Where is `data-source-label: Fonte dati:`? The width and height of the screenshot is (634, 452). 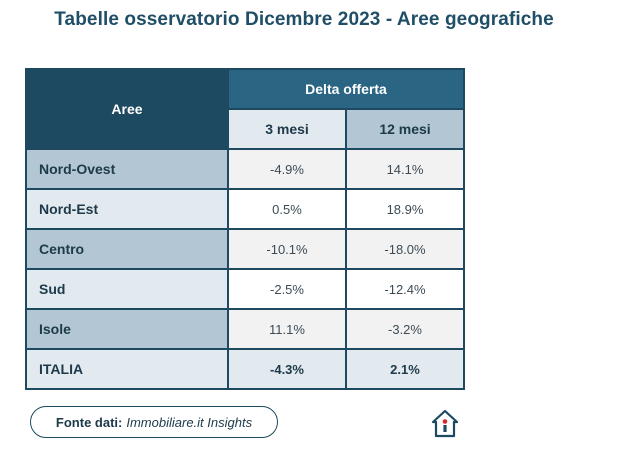
data-source-label: Fonte dati: is located at coordinates (89, 422).